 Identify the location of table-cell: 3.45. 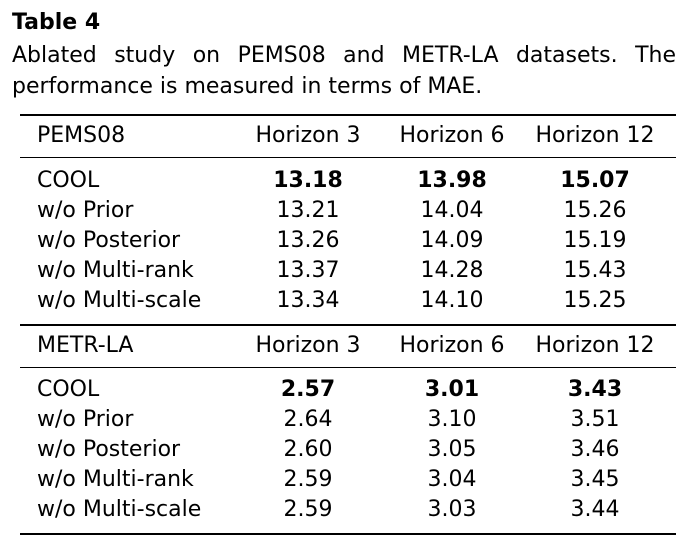
(595, 479).